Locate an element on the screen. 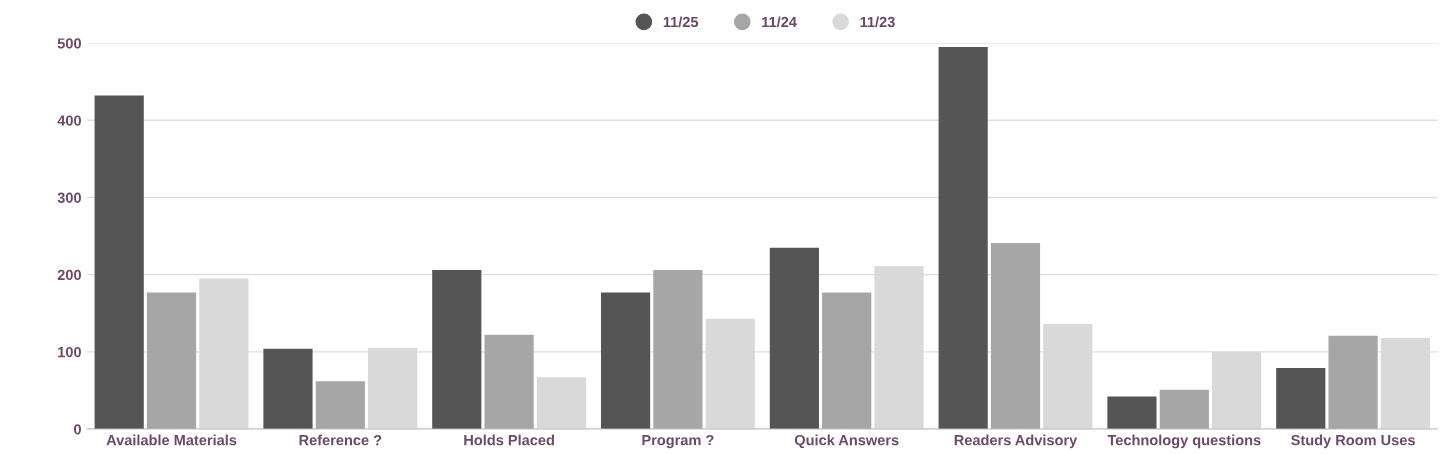 This screenshot has height=454, width=1452. y-tick-label: 500 is located at coordinates (69, 43).